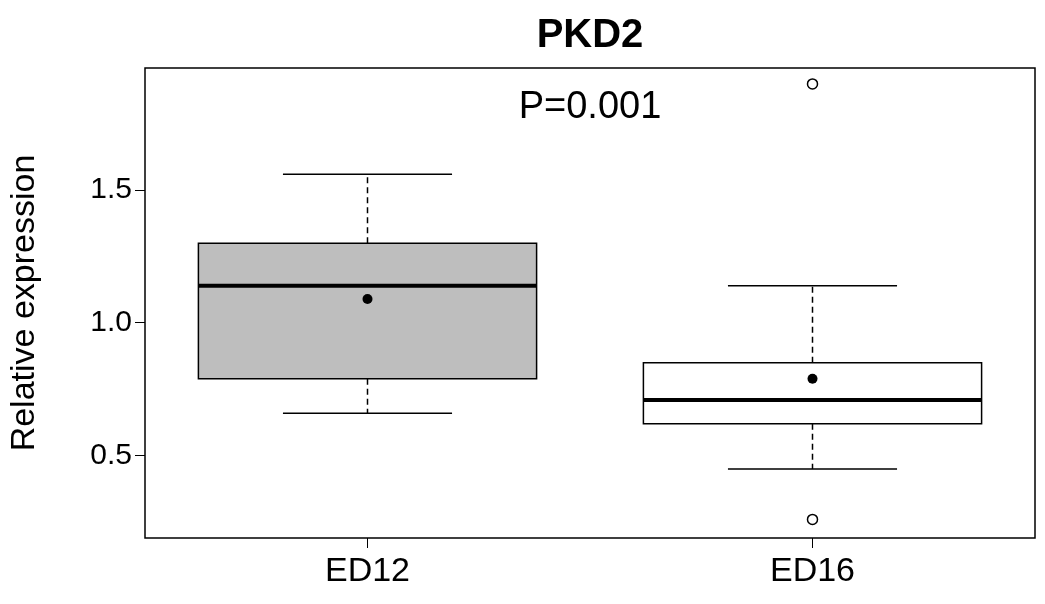 The width and height of the screenshot is (1045, 604). Describe the element at coordinates (21, 303) in the screenshot. I see `y-axis-title: Relative expression` at that location.